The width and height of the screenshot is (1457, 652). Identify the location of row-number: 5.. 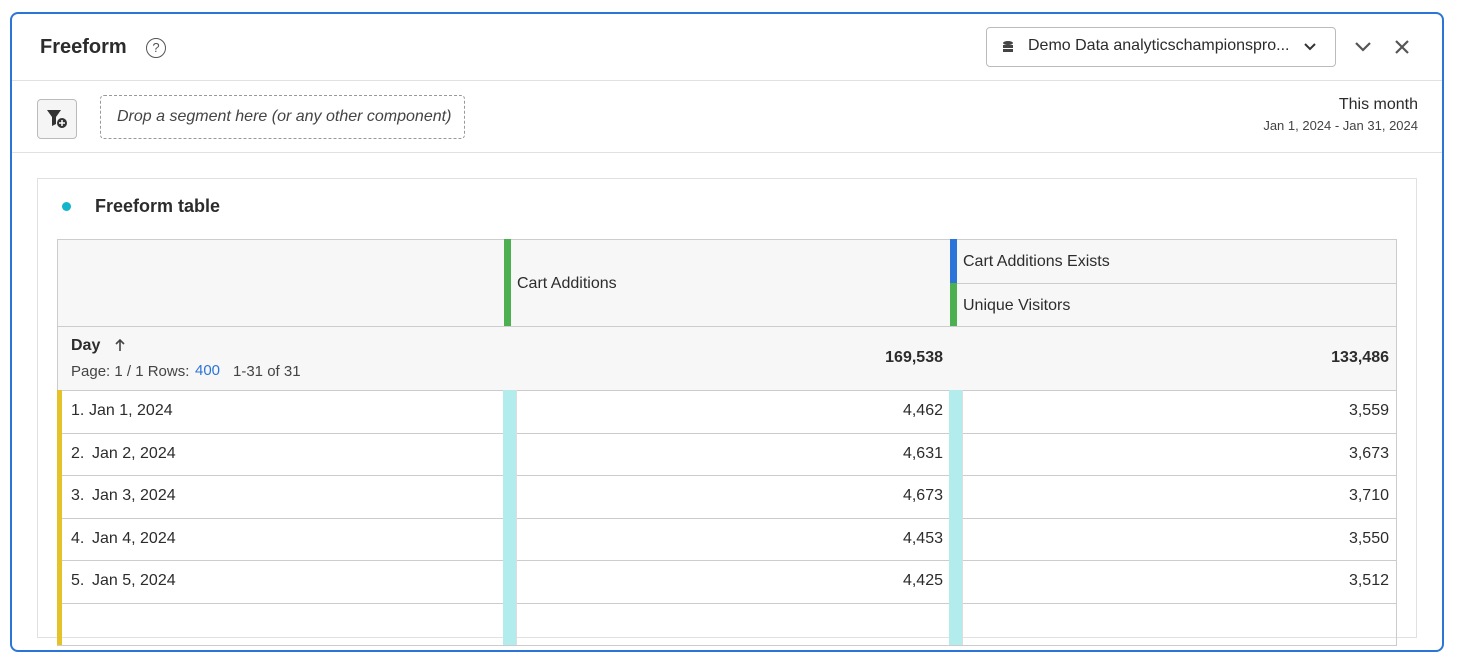
(78, 580).